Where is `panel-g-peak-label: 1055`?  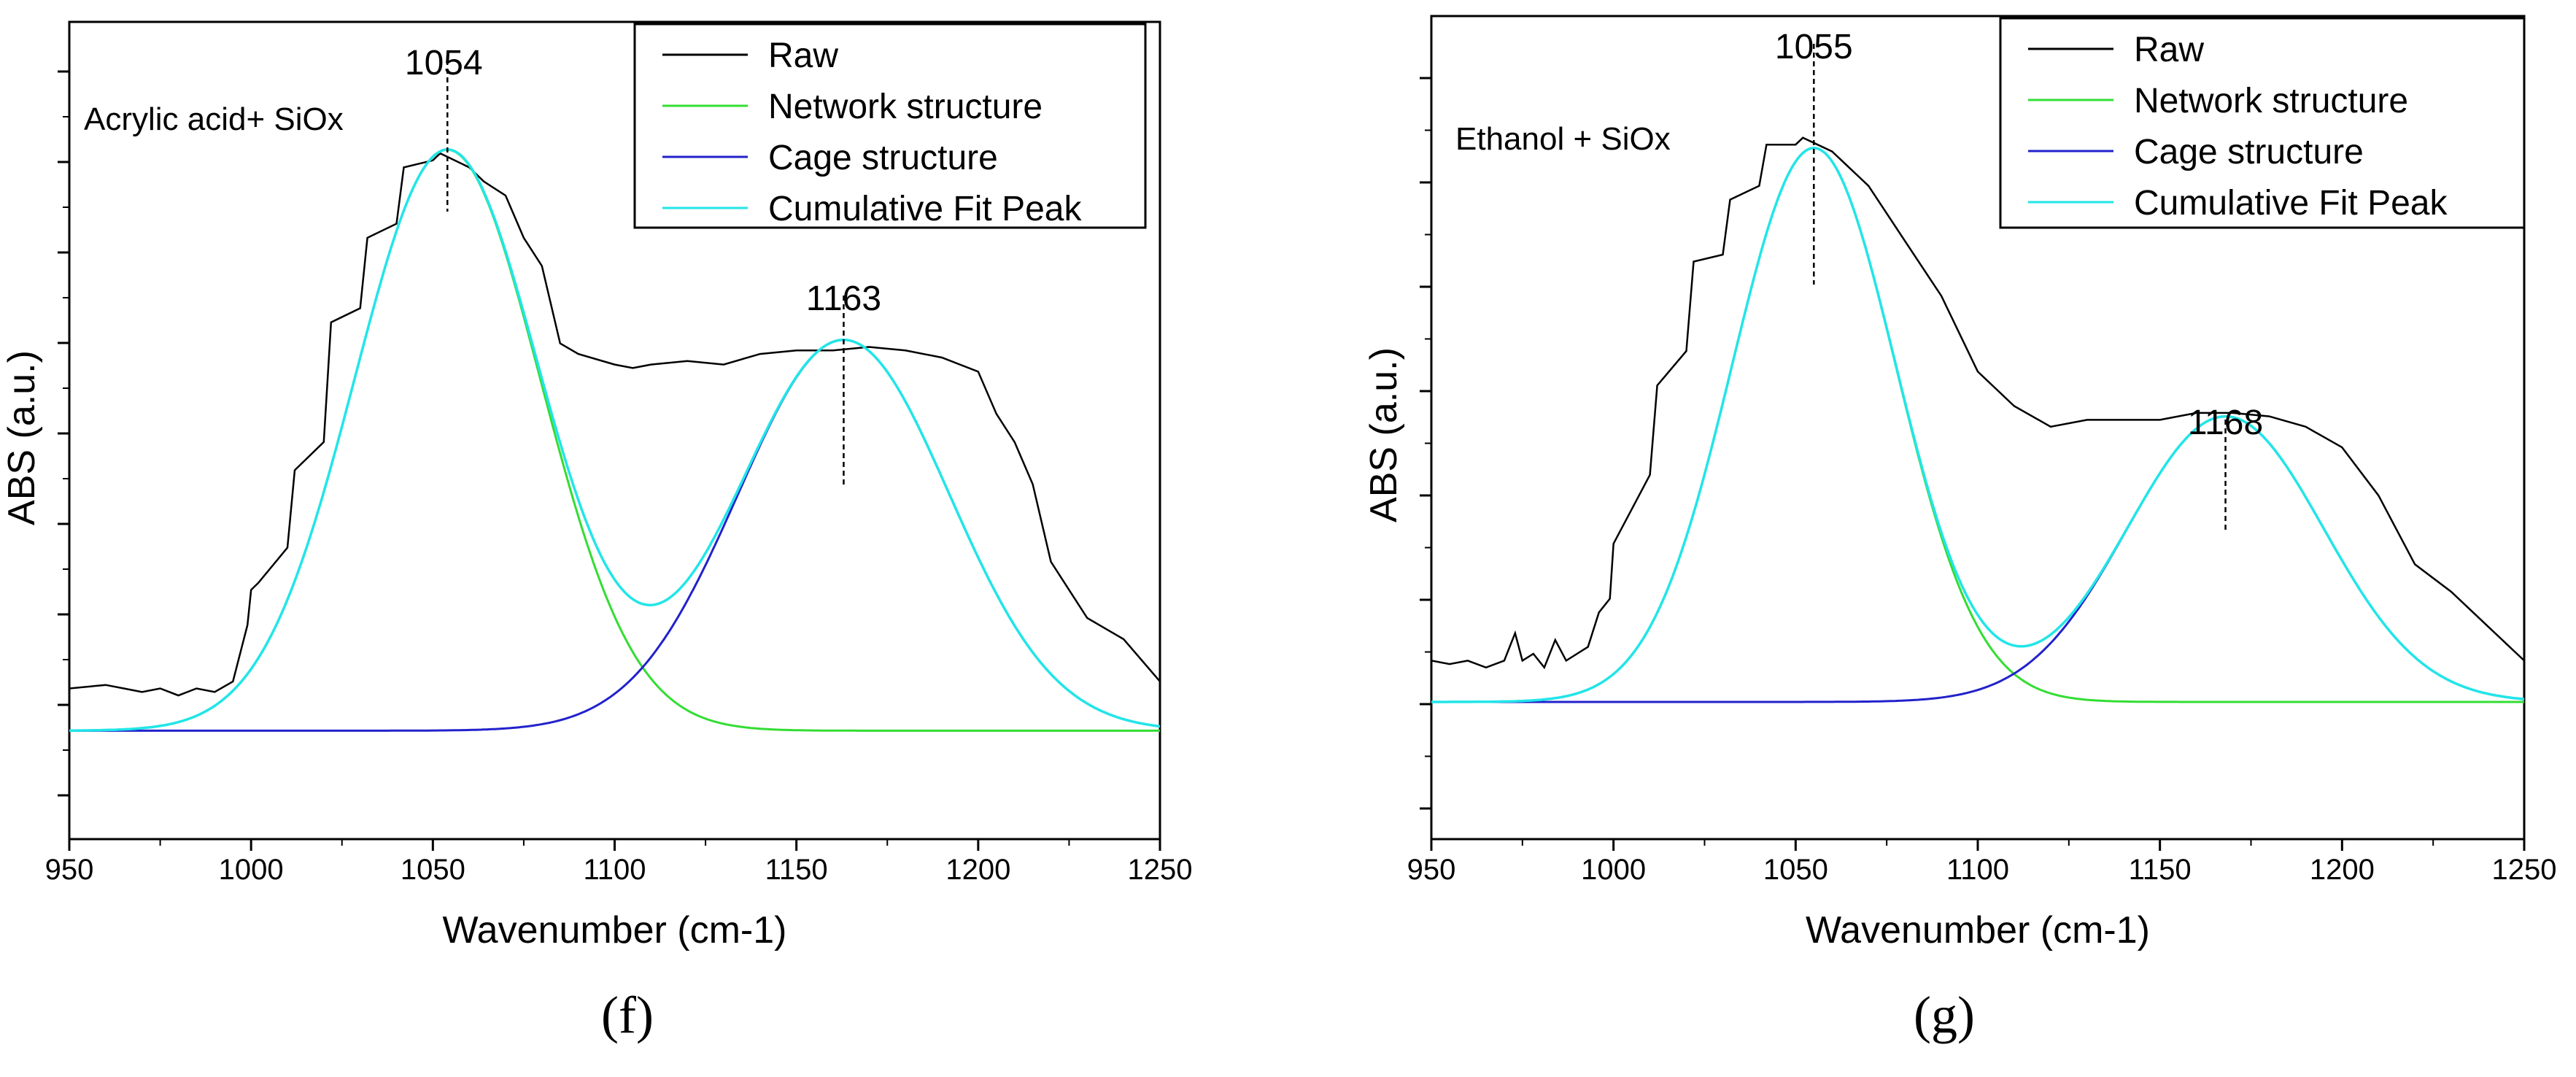 panel-g-peak-label: 1055 is located at coordinates (1814, 47).